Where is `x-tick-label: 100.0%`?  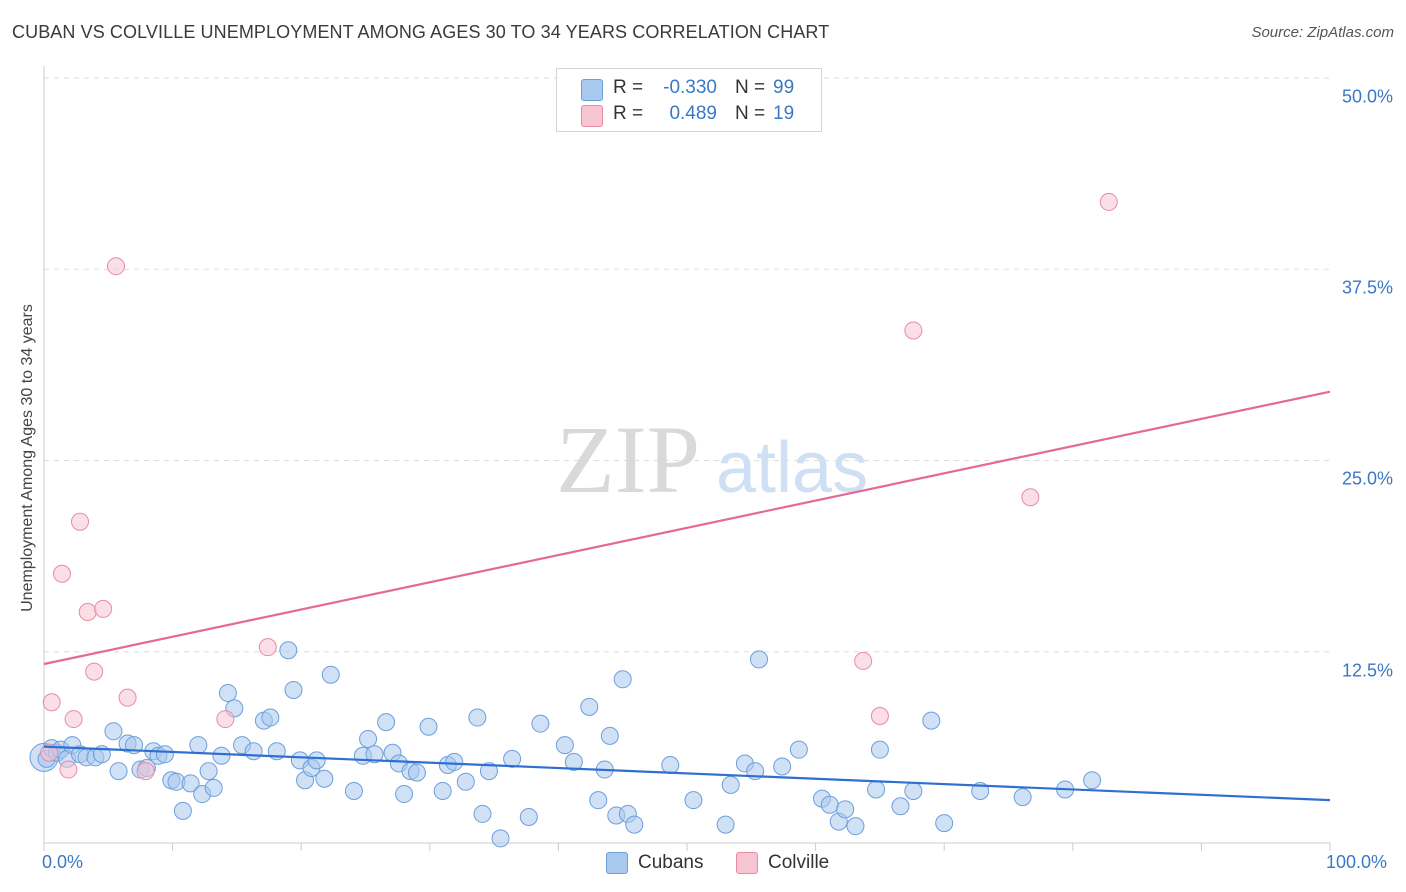
x-tick-label: 100.0% is located at coordinates (1357, 862).